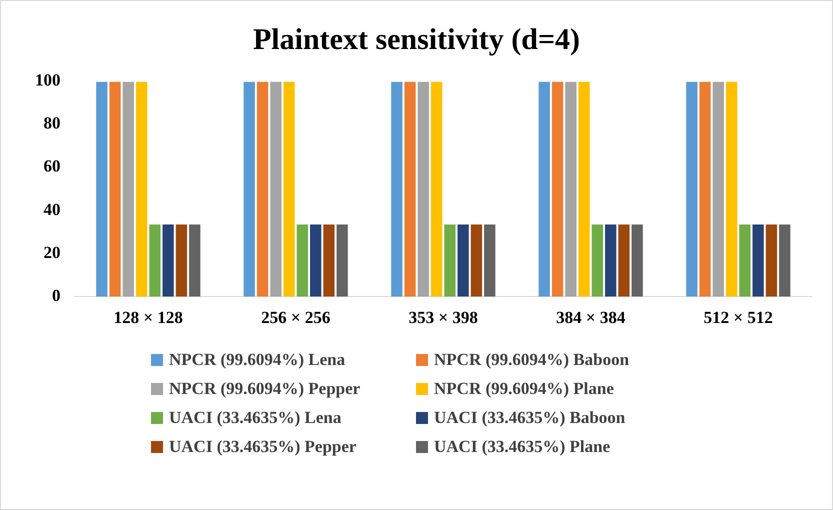  Describe the element at coordinates (416, 39) in the screenshot. I see `chart-title: Plaintext sensitivity (d=4)` at that location.